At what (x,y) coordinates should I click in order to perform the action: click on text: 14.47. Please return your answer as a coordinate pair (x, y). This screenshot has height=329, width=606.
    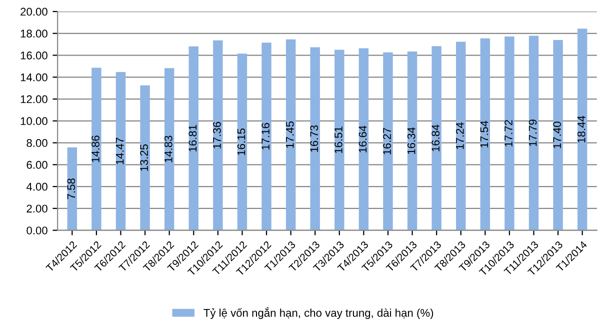
    Looking at the image, I should click on (120, 151).